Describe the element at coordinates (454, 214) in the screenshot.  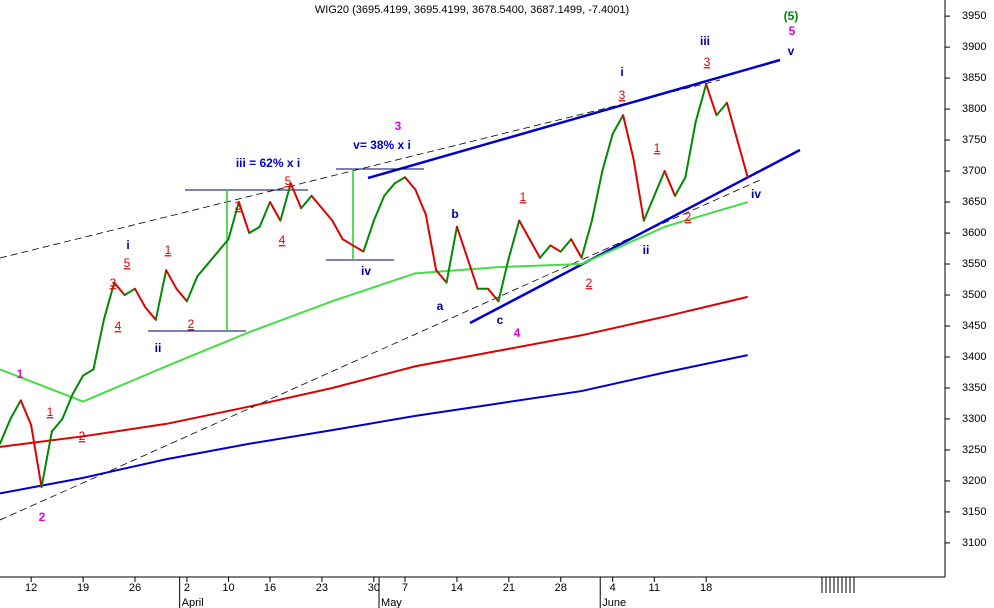
I see `wave-label: b` at that location.